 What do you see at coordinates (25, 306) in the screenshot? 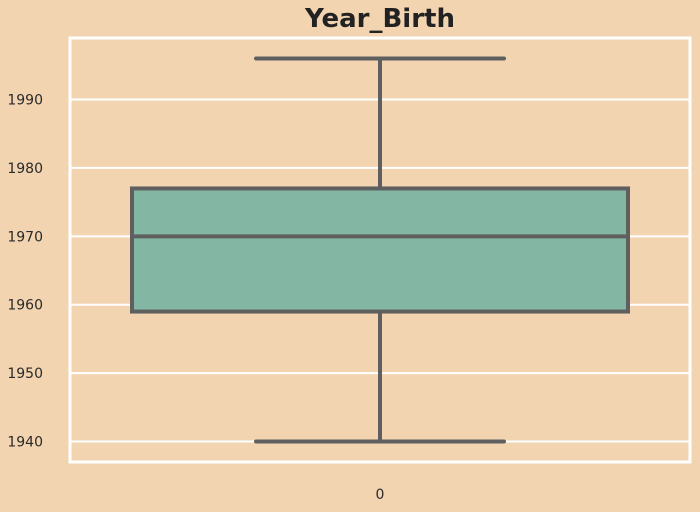
I see `y-tick-label: 1960` at bounding box center [25, 306].